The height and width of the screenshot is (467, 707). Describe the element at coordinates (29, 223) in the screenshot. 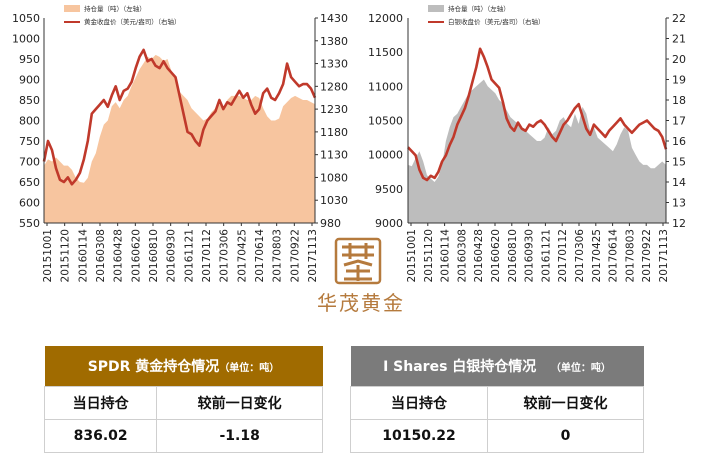

I see `left-tick-label: 550` at that location.